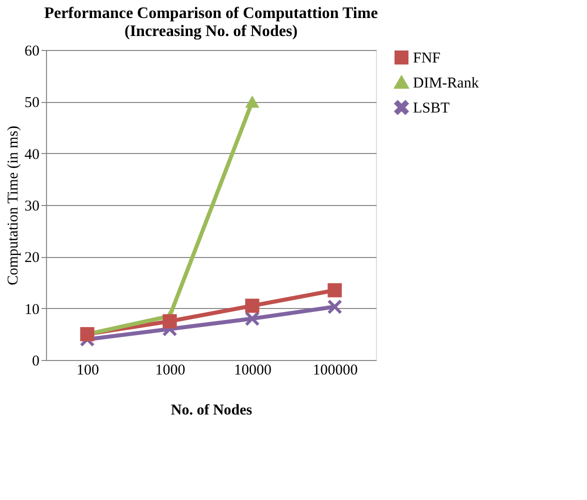 The height and width of the screenshot is (500, 587). What do you see at coordinates (170, 370) in the screenshot?
I see `x-tick-label: 1000` at bounding box center [170, 370].